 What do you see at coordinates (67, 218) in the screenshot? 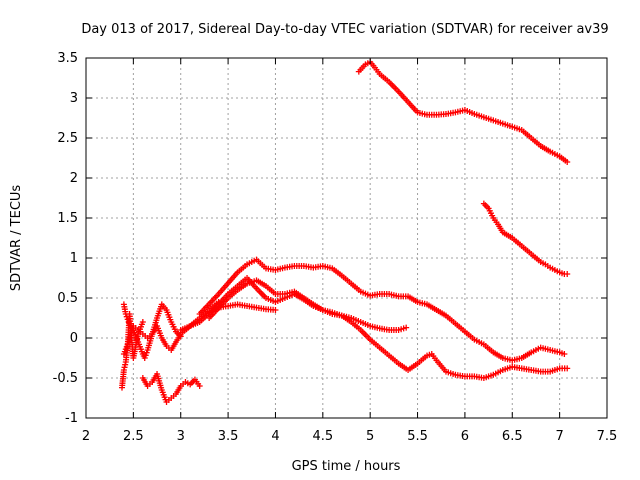
I see `y-tick-label: 1.5` at bounding box center [67, 218].